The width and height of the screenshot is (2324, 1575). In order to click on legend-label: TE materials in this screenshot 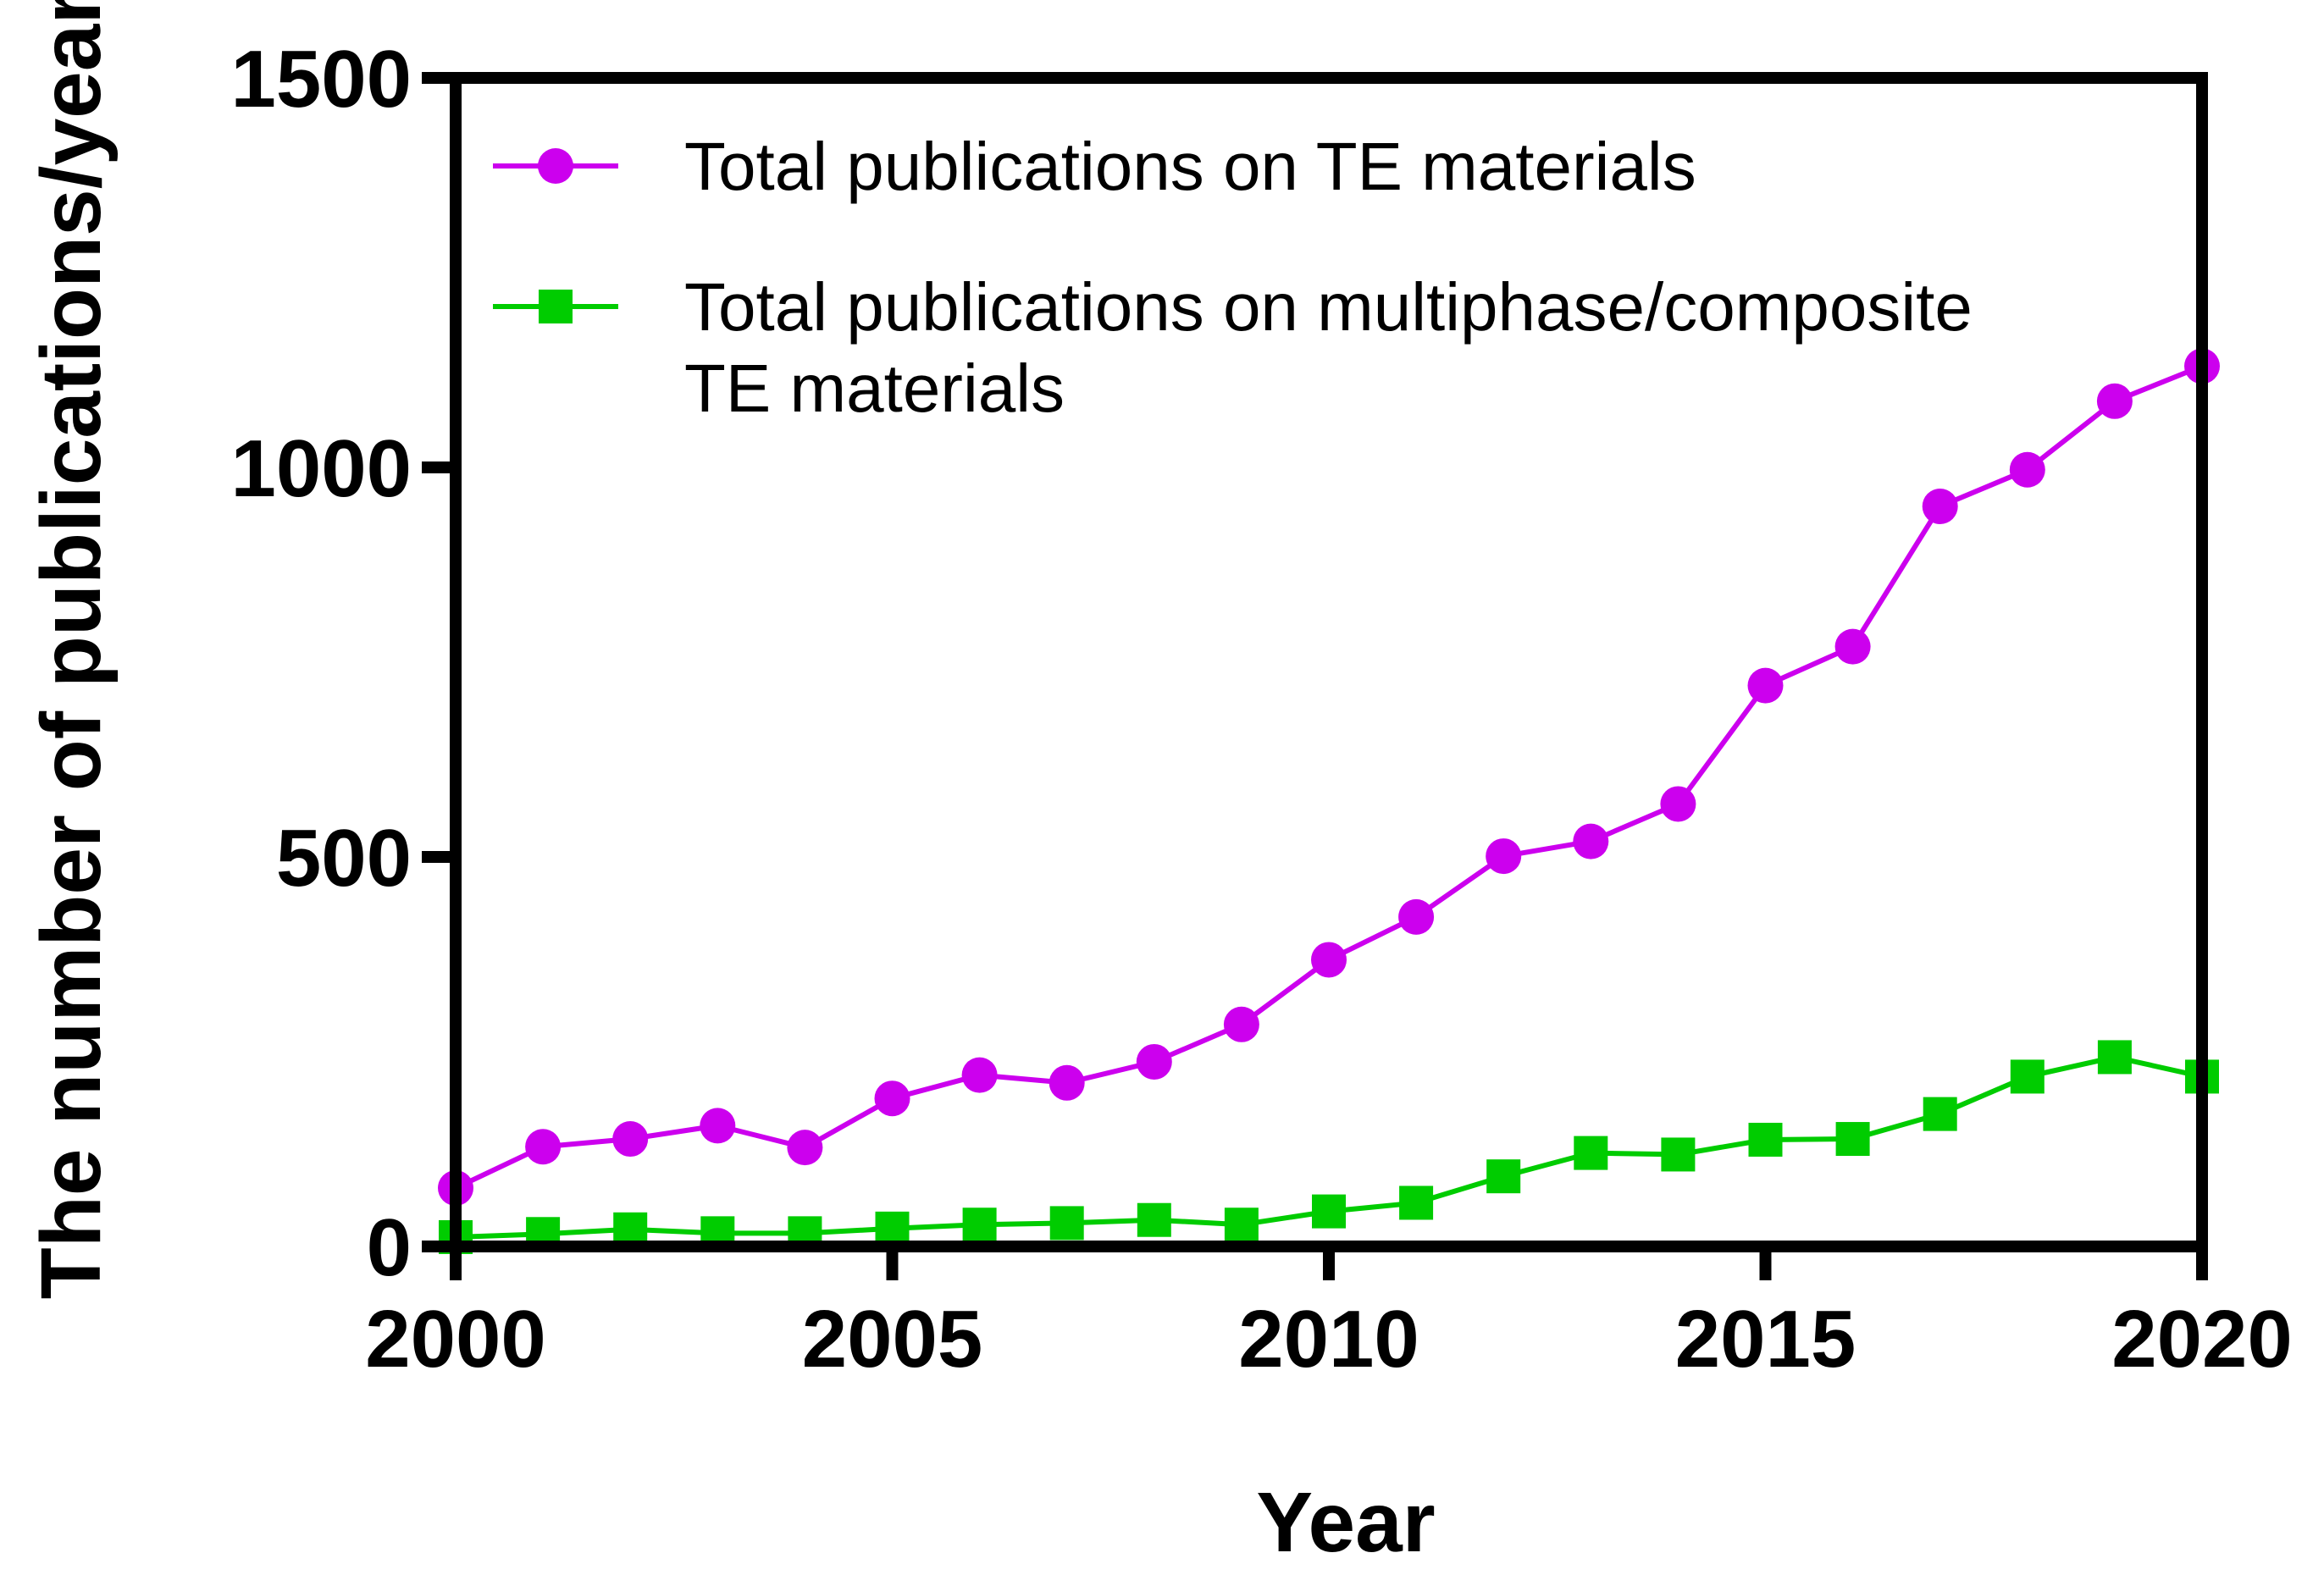, I will do `click(875, 388)`.